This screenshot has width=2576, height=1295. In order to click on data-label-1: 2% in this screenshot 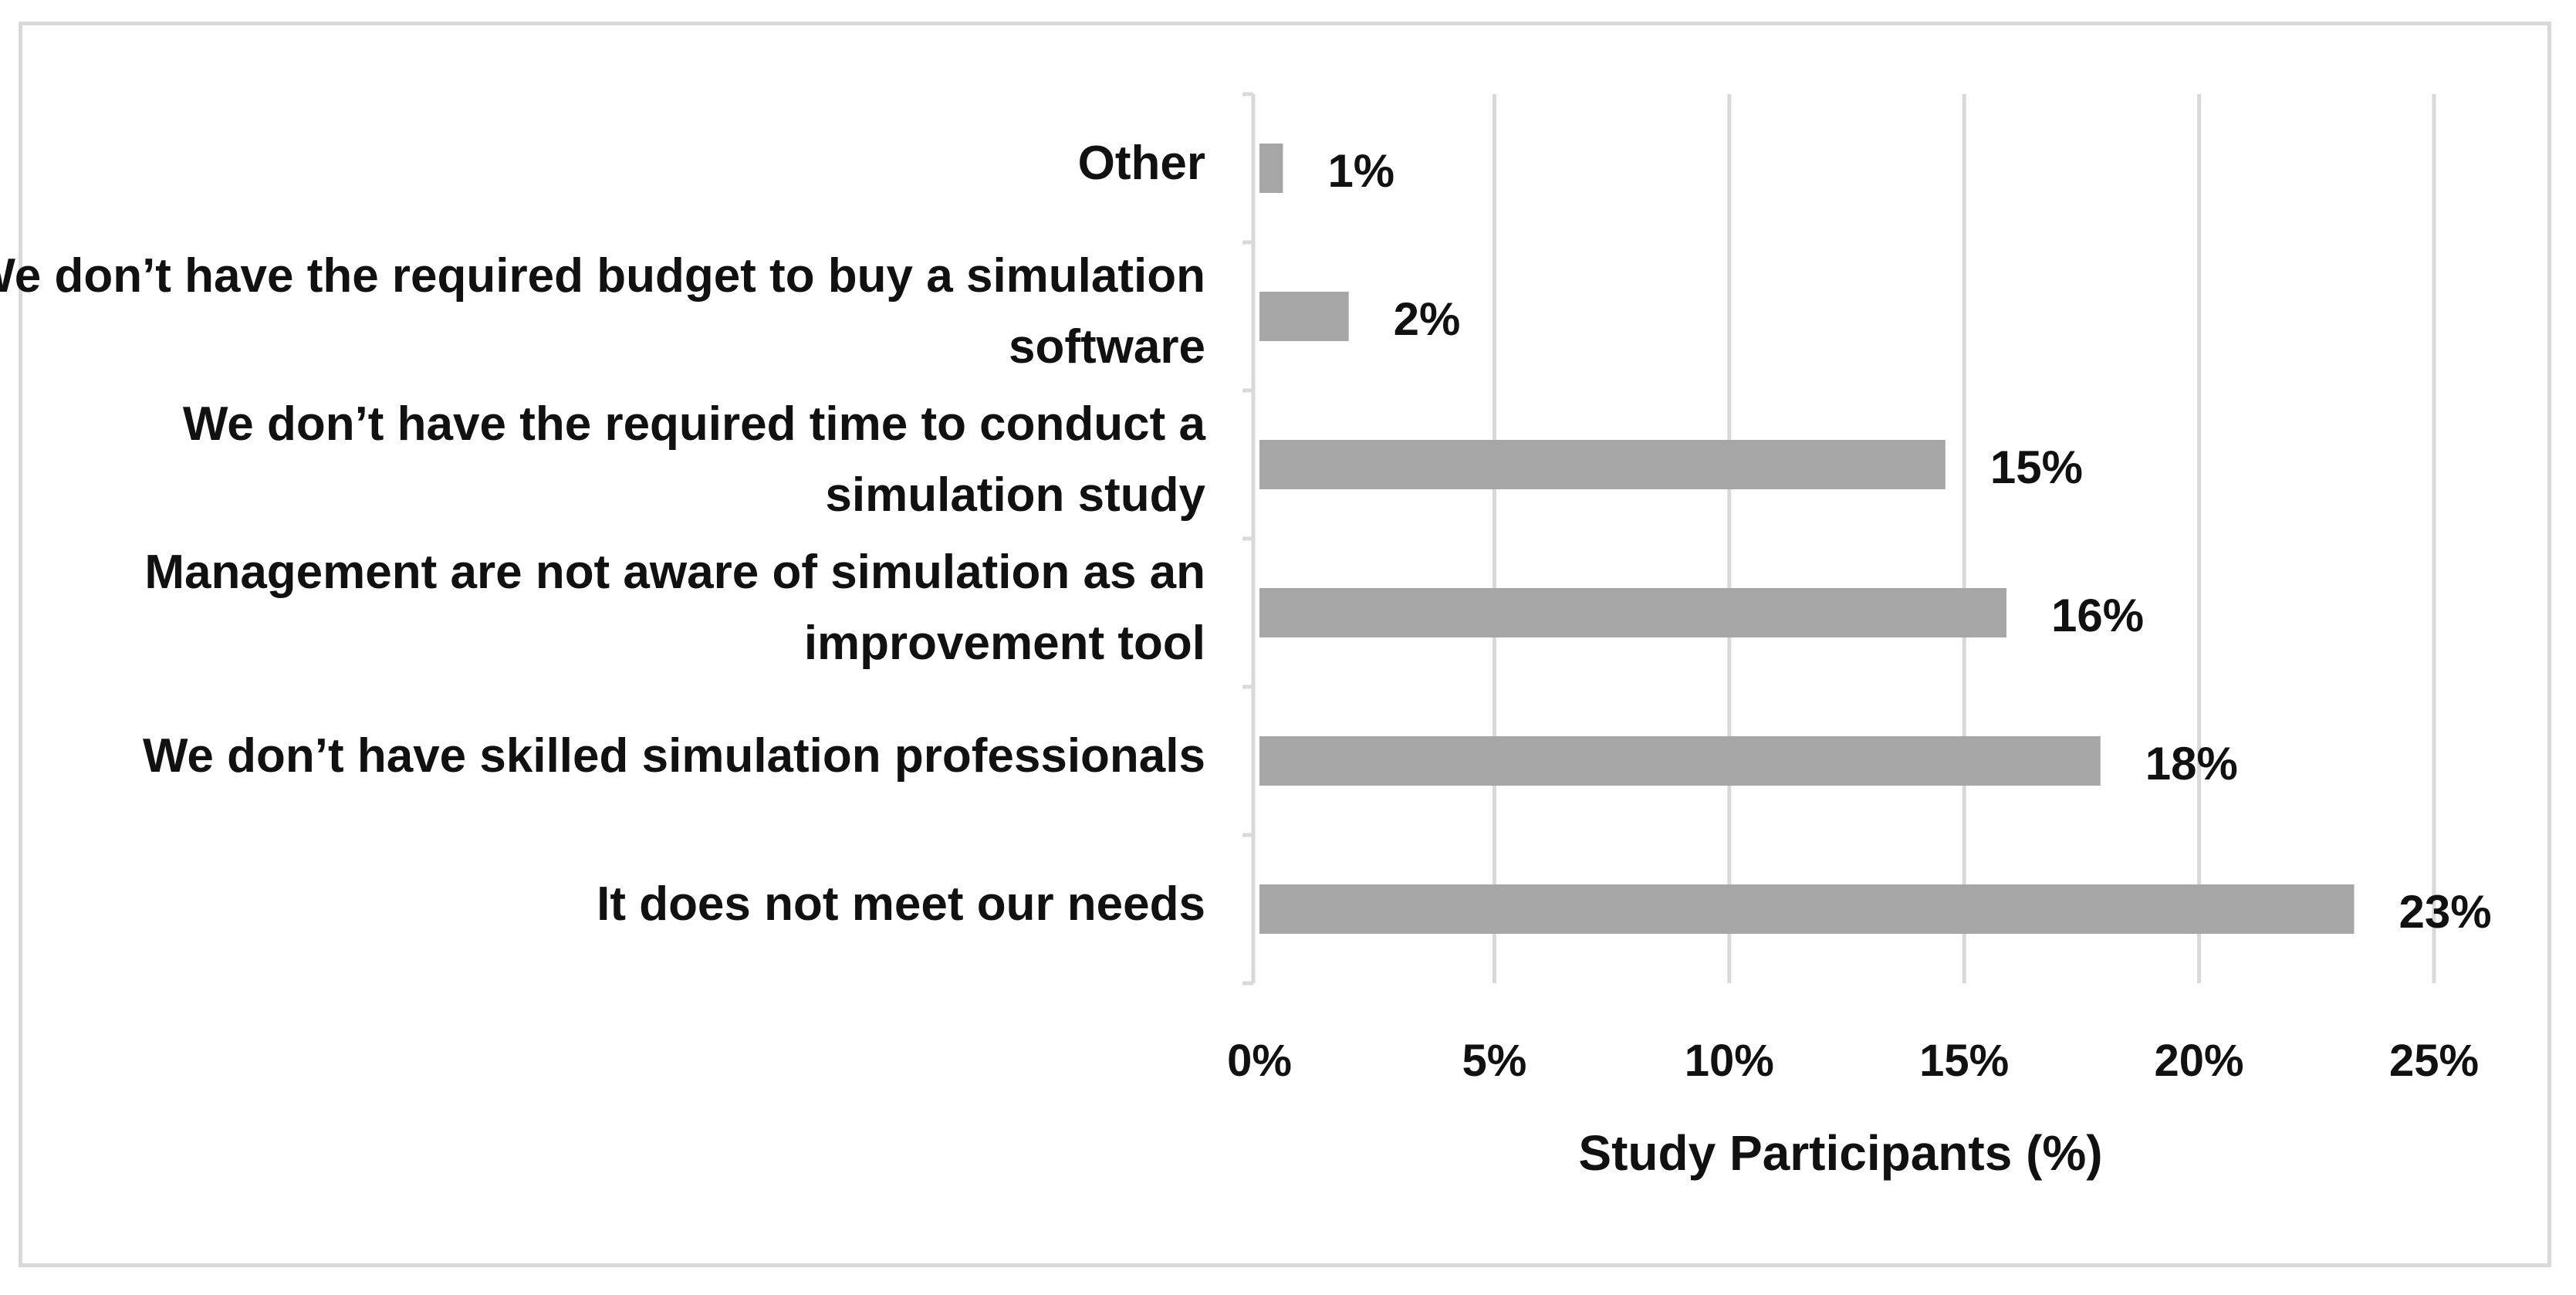, I will do `click(1427, 319)`.